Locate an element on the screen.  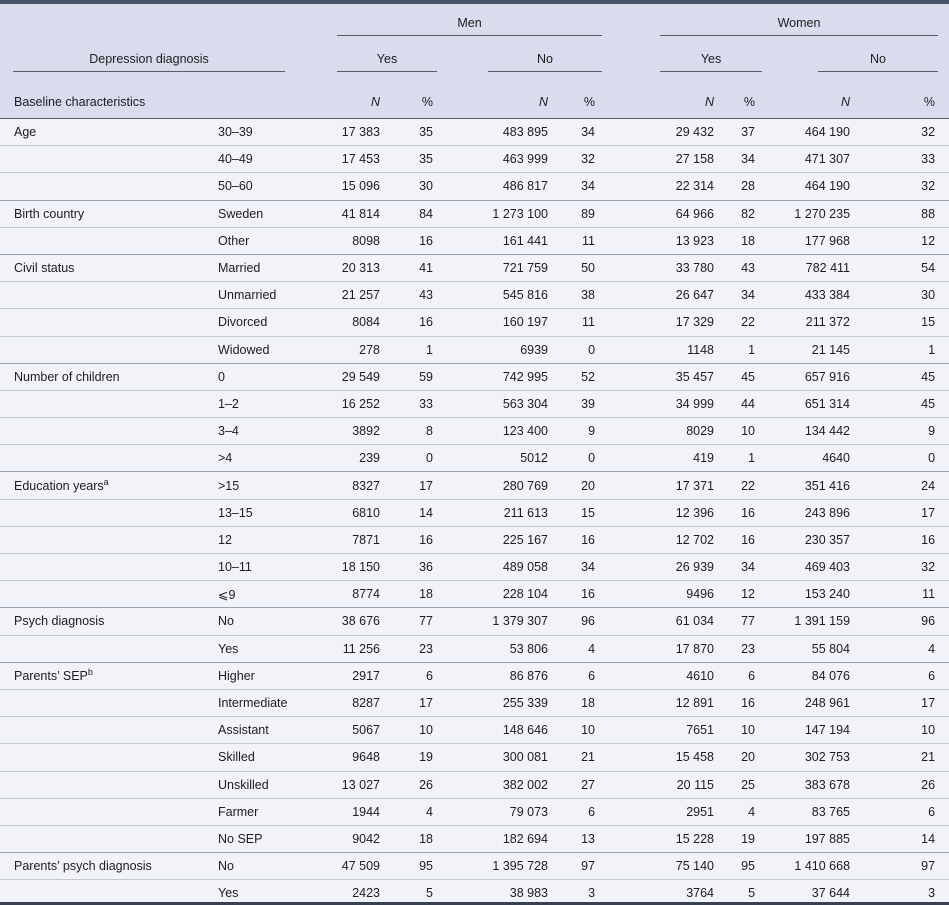
n-value-cell: 16 252 is located at coordinates (351, 403).